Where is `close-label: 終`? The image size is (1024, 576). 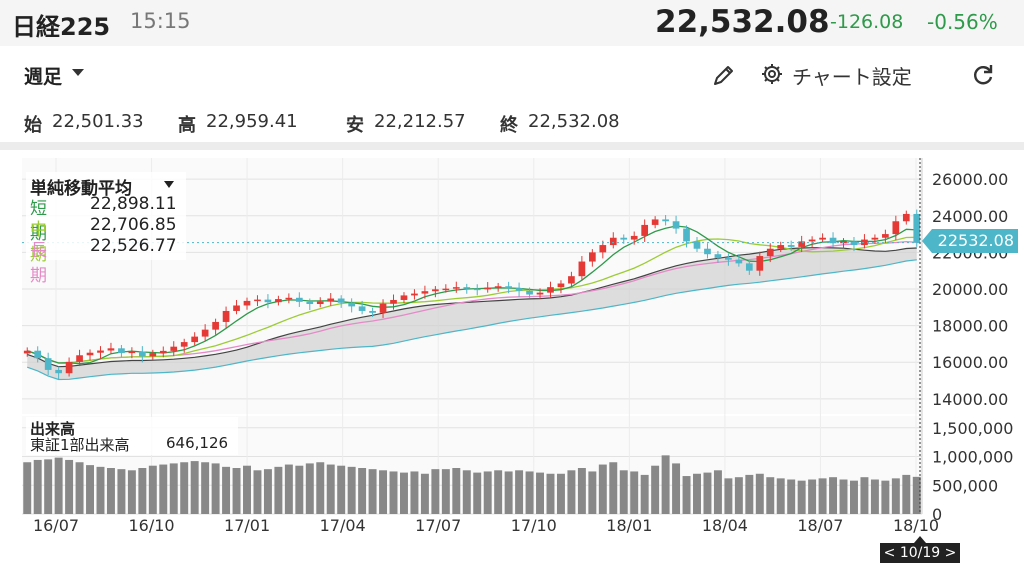 close-label: 終 is located at coordinates (509, 125).